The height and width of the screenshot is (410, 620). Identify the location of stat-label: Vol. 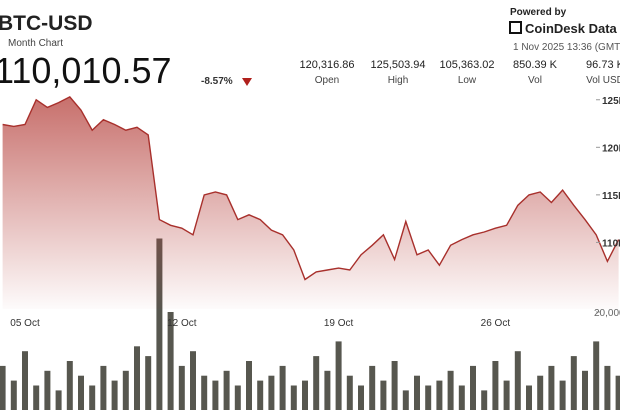
(535, 80).